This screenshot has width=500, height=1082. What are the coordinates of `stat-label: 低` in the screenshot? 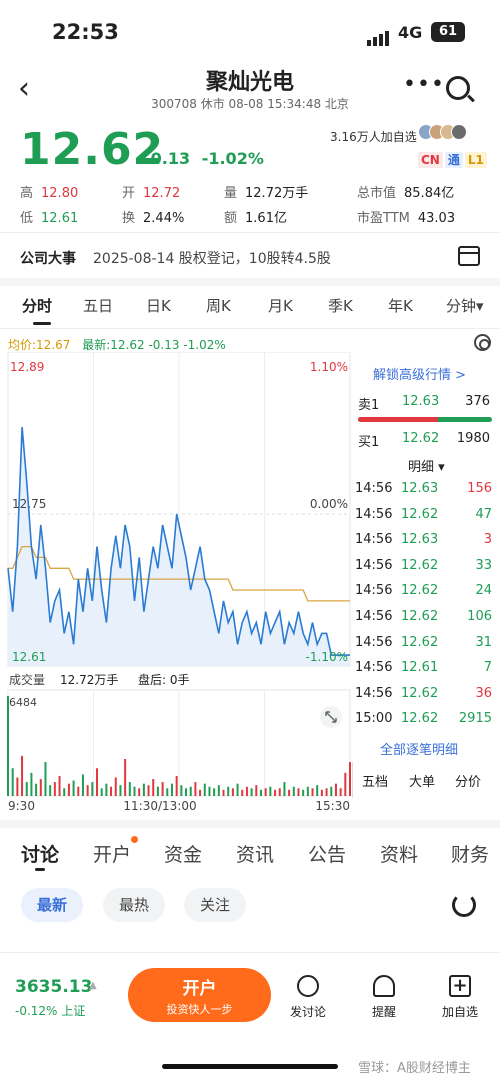 It's located at (27, 218).